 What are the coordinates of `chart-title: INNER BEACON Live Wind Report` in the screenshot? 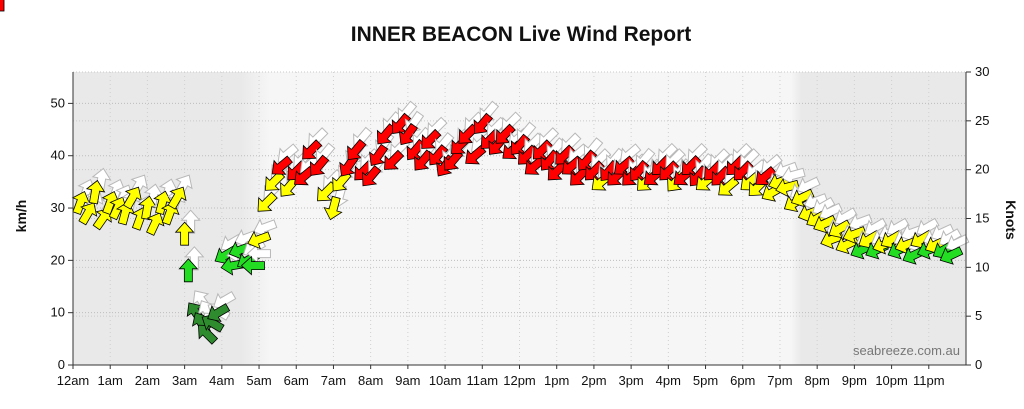 It's located at (521, 34).